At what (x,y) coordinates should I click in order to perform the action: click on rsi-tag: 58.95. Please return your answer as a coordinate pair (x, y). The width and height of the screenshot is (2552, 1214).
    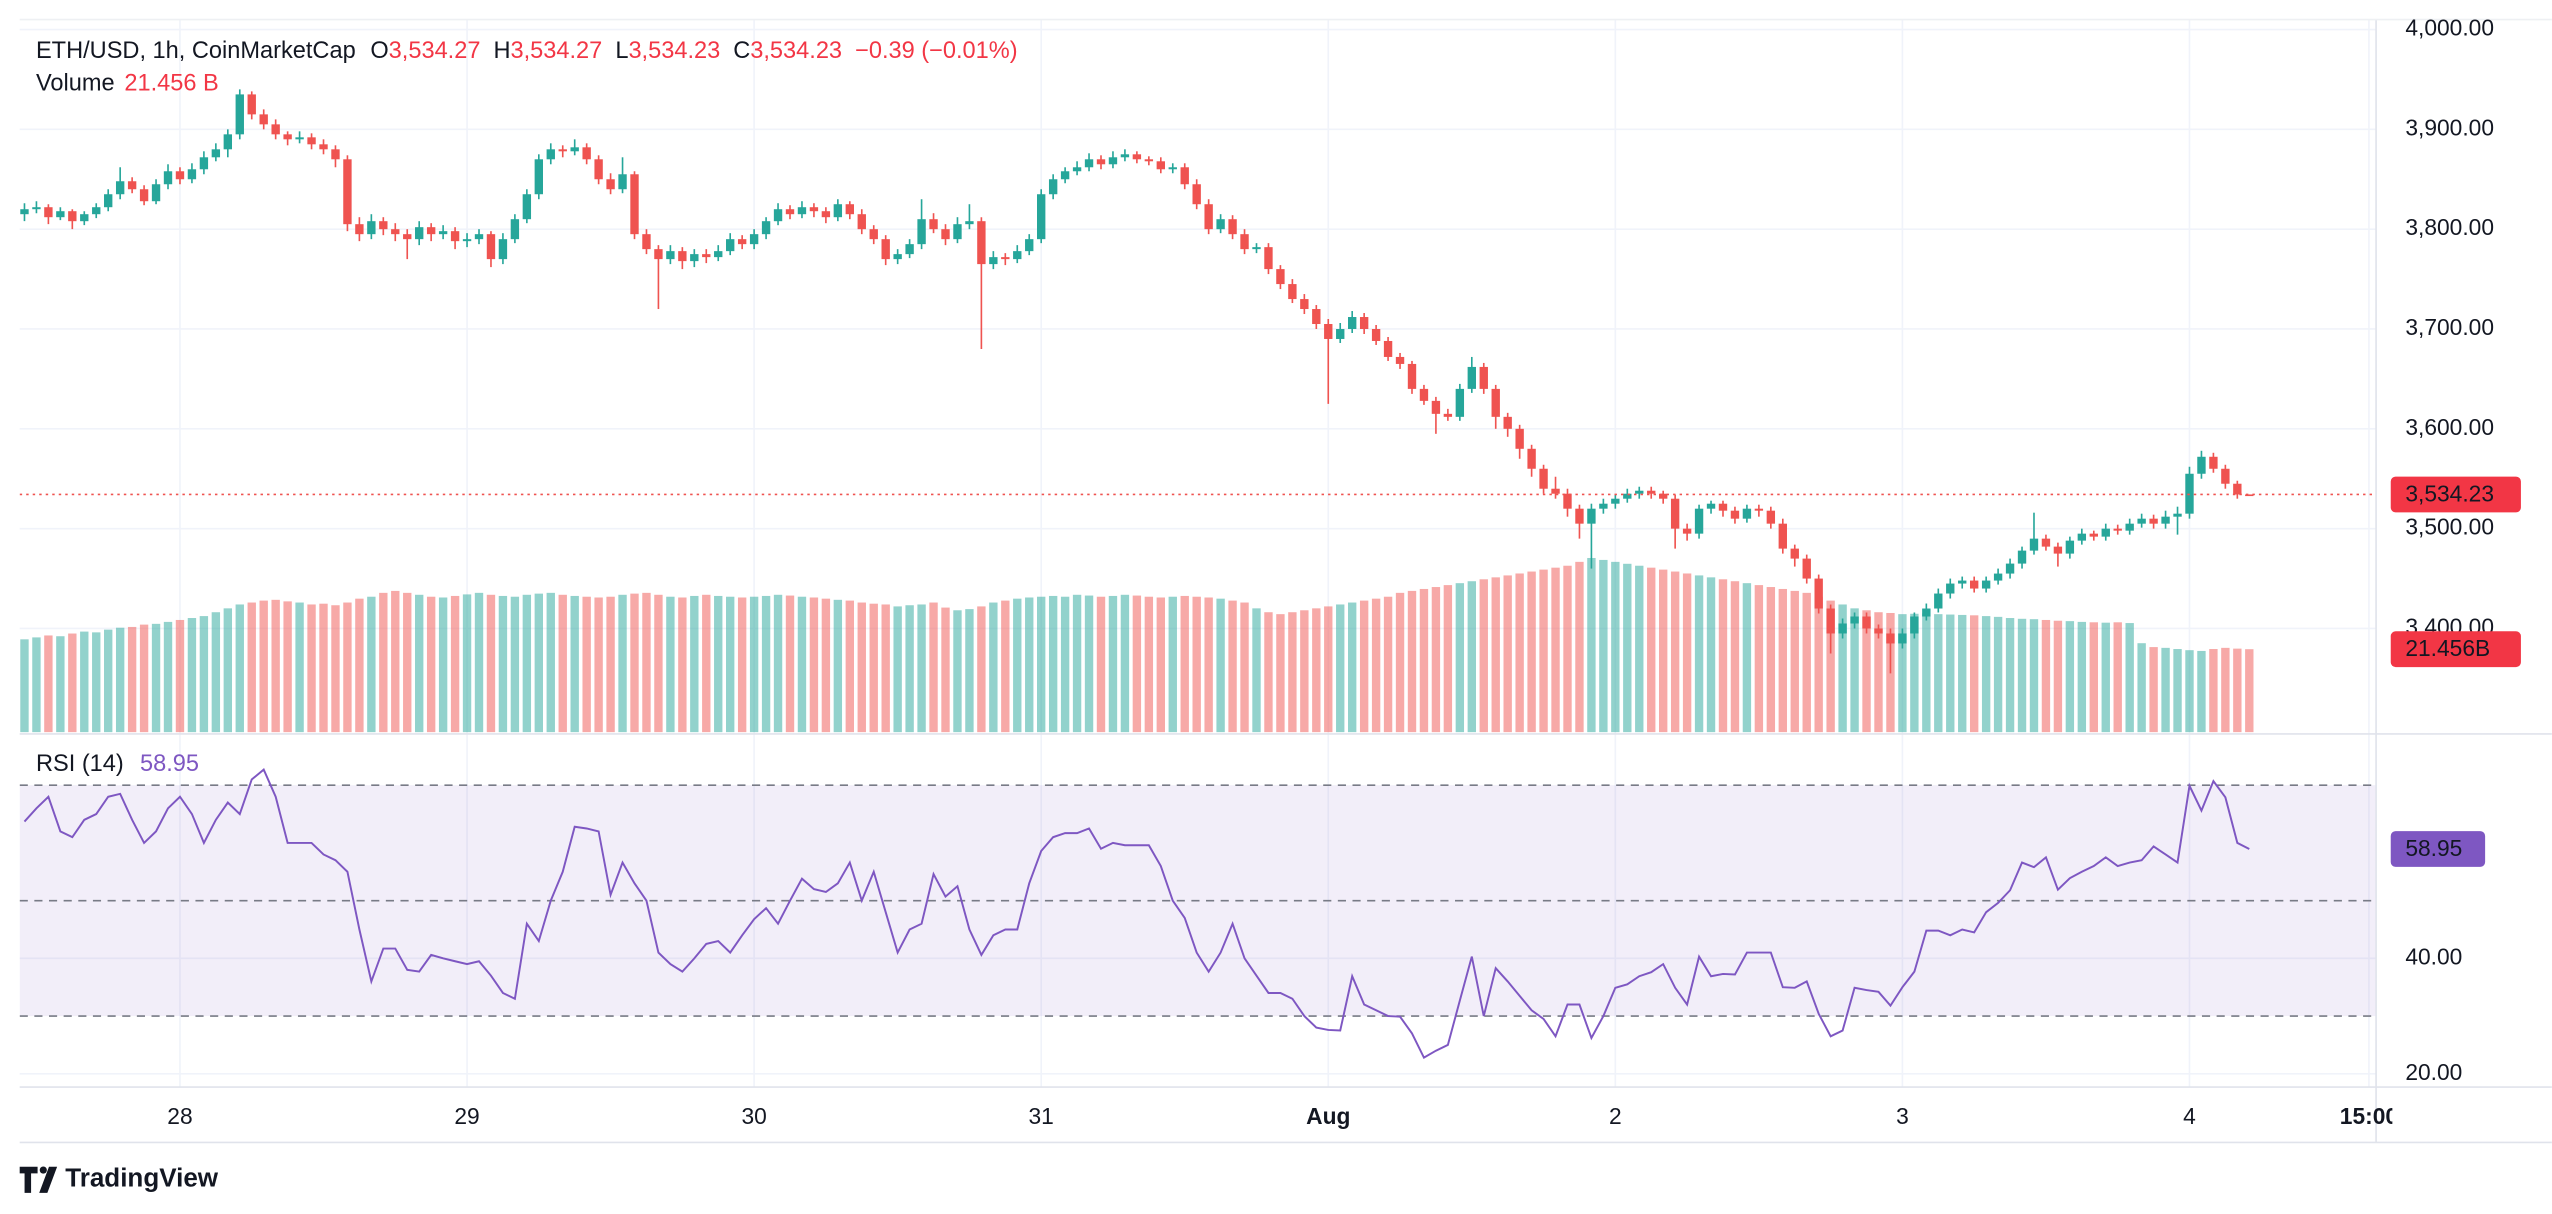
    Looking at the image, I should click on (2433, 848).